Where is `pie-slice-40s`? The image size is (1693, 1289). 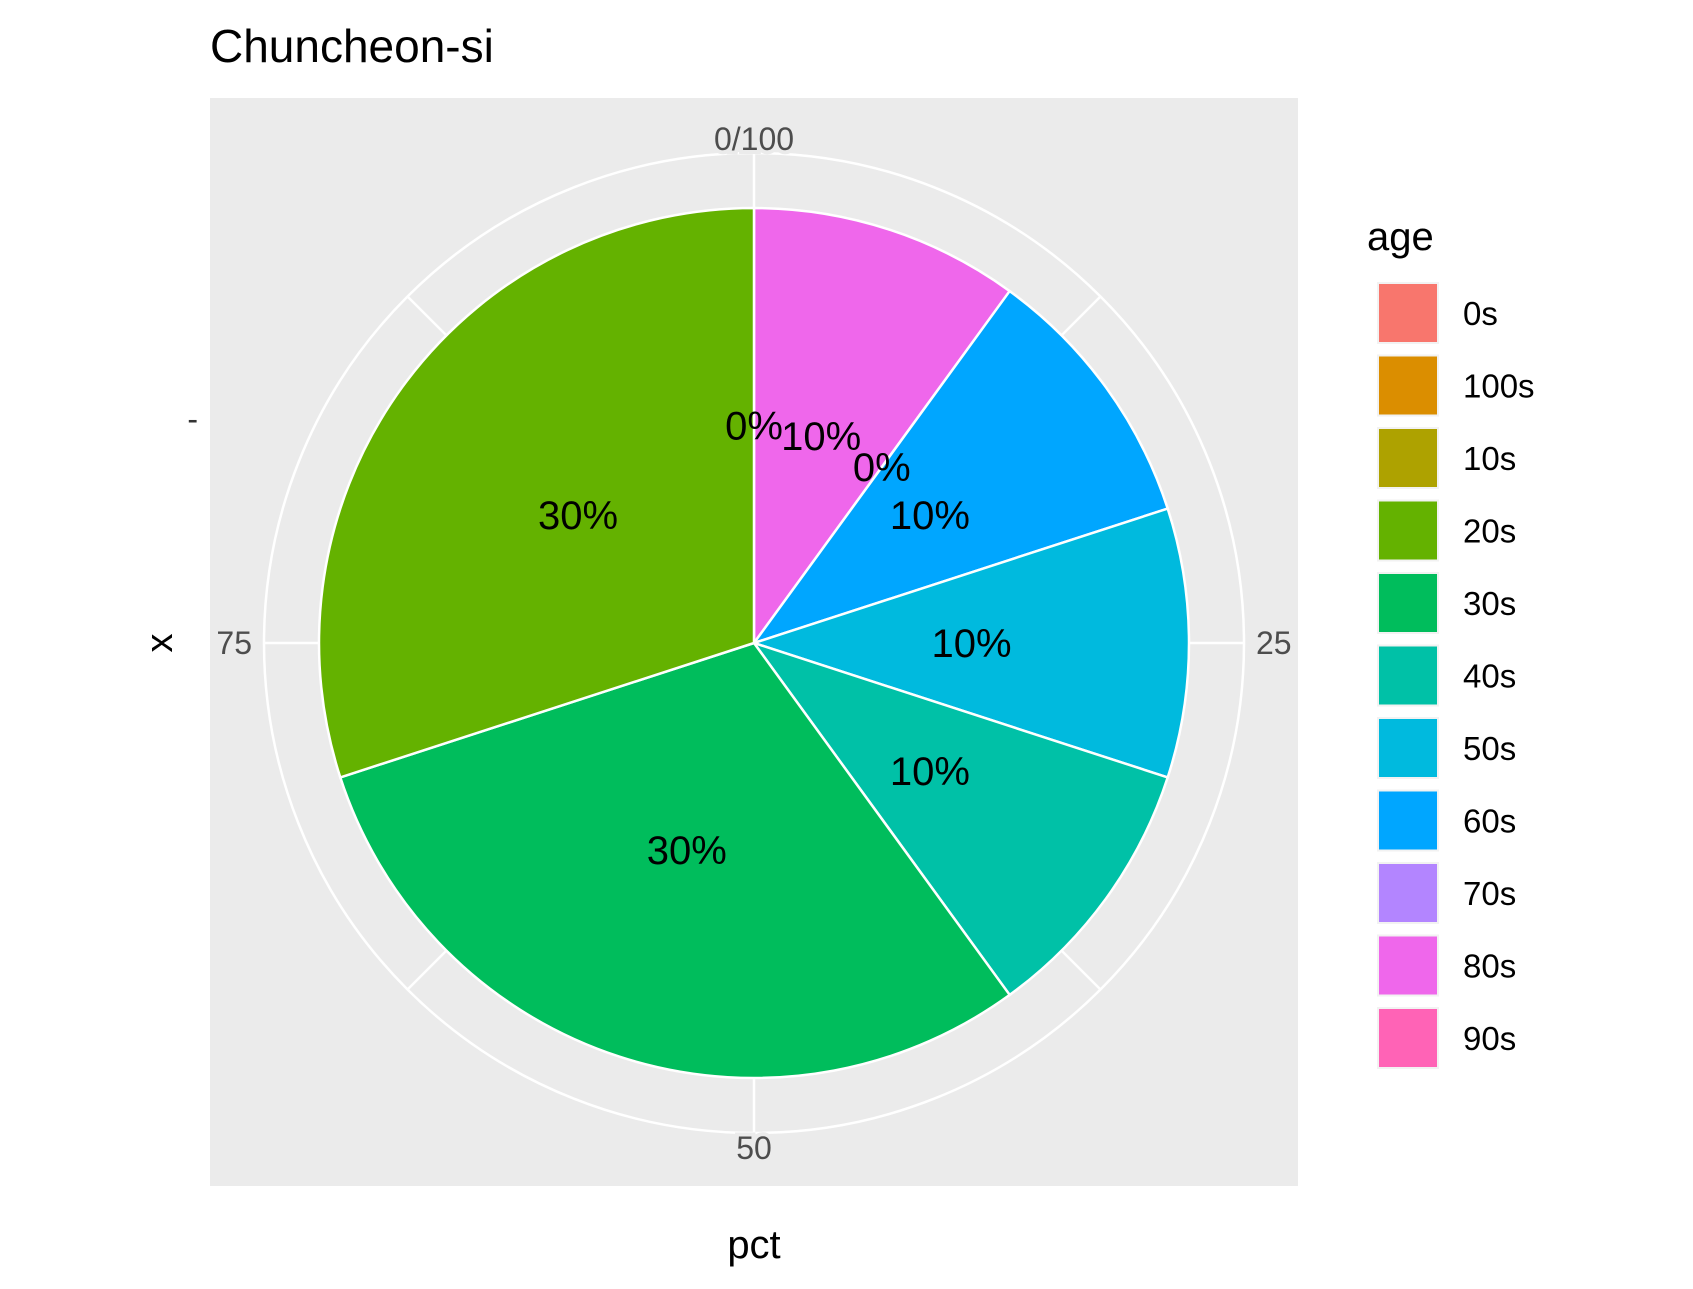
pie-slice-40s is located at coordinates (960, 818).